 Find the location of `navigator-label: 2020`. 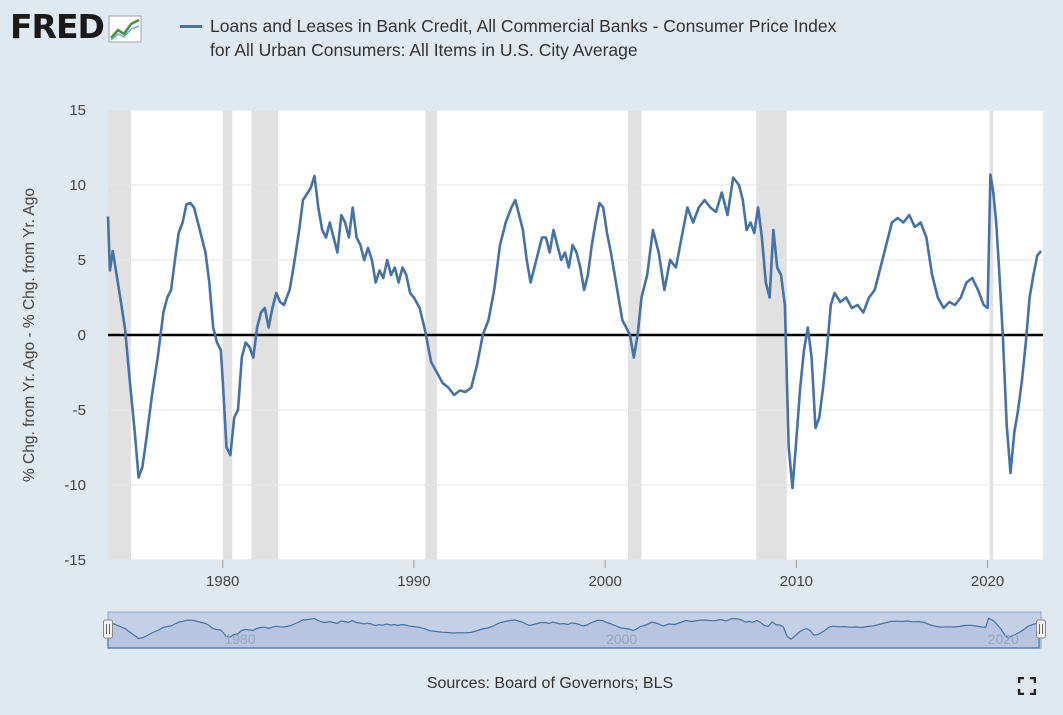

navigator-label: 2020 is located at coordinates (1003, 639).